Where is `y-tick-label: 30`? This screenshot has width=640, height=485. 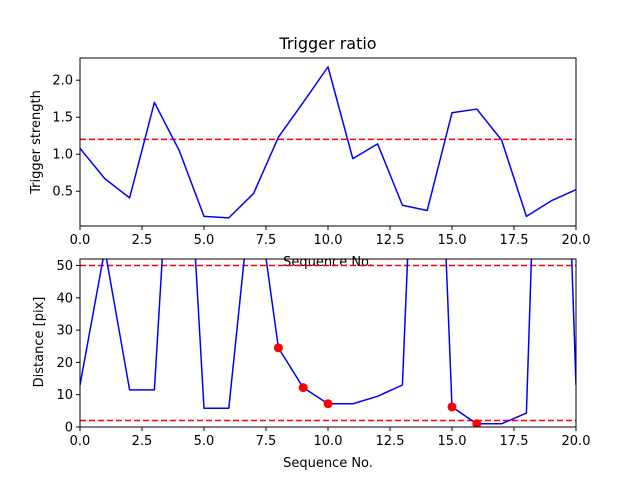
y-tick-label: 30 is located at coordinates (64, 331).